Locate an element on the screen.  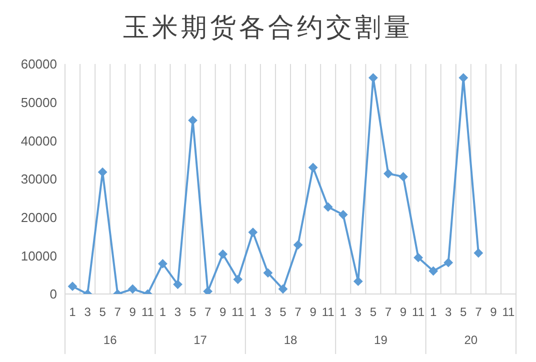
y-tick-label: 60000 is located at coordinates (38, 64).